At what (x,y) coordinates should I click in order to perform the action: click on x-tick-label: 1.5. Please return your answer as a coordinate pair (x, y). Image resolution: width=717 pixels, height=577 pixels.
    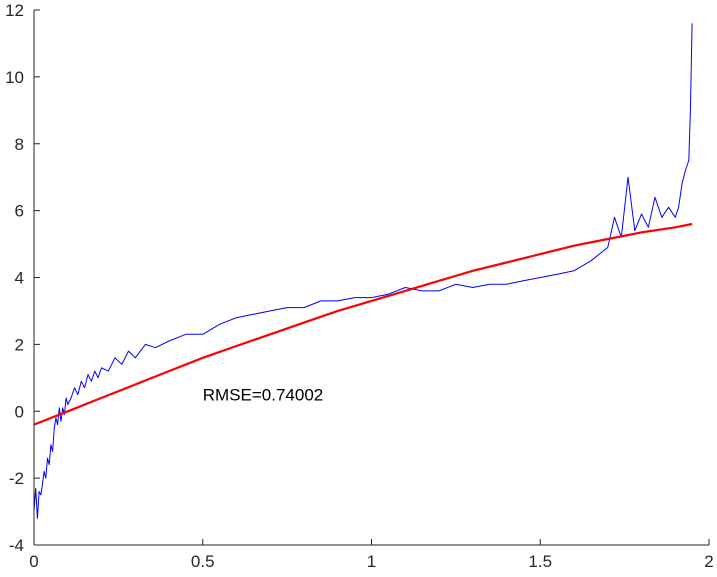
    Looking at the image, I should click on (540, 561).